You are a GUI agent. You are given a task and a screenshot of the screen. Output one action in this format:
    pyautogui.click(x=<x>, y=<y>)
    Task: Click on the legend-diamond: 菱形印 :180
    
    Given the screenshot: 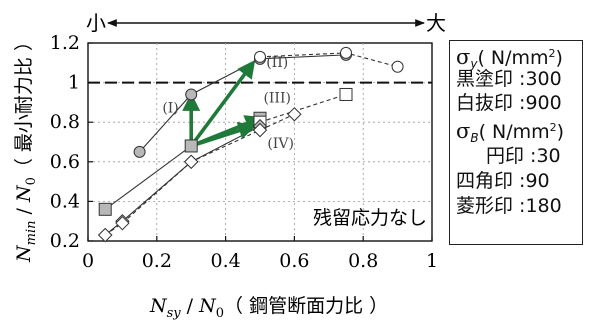 What is the action you would take?
    pyautogui.click(x=509, y=206)
    